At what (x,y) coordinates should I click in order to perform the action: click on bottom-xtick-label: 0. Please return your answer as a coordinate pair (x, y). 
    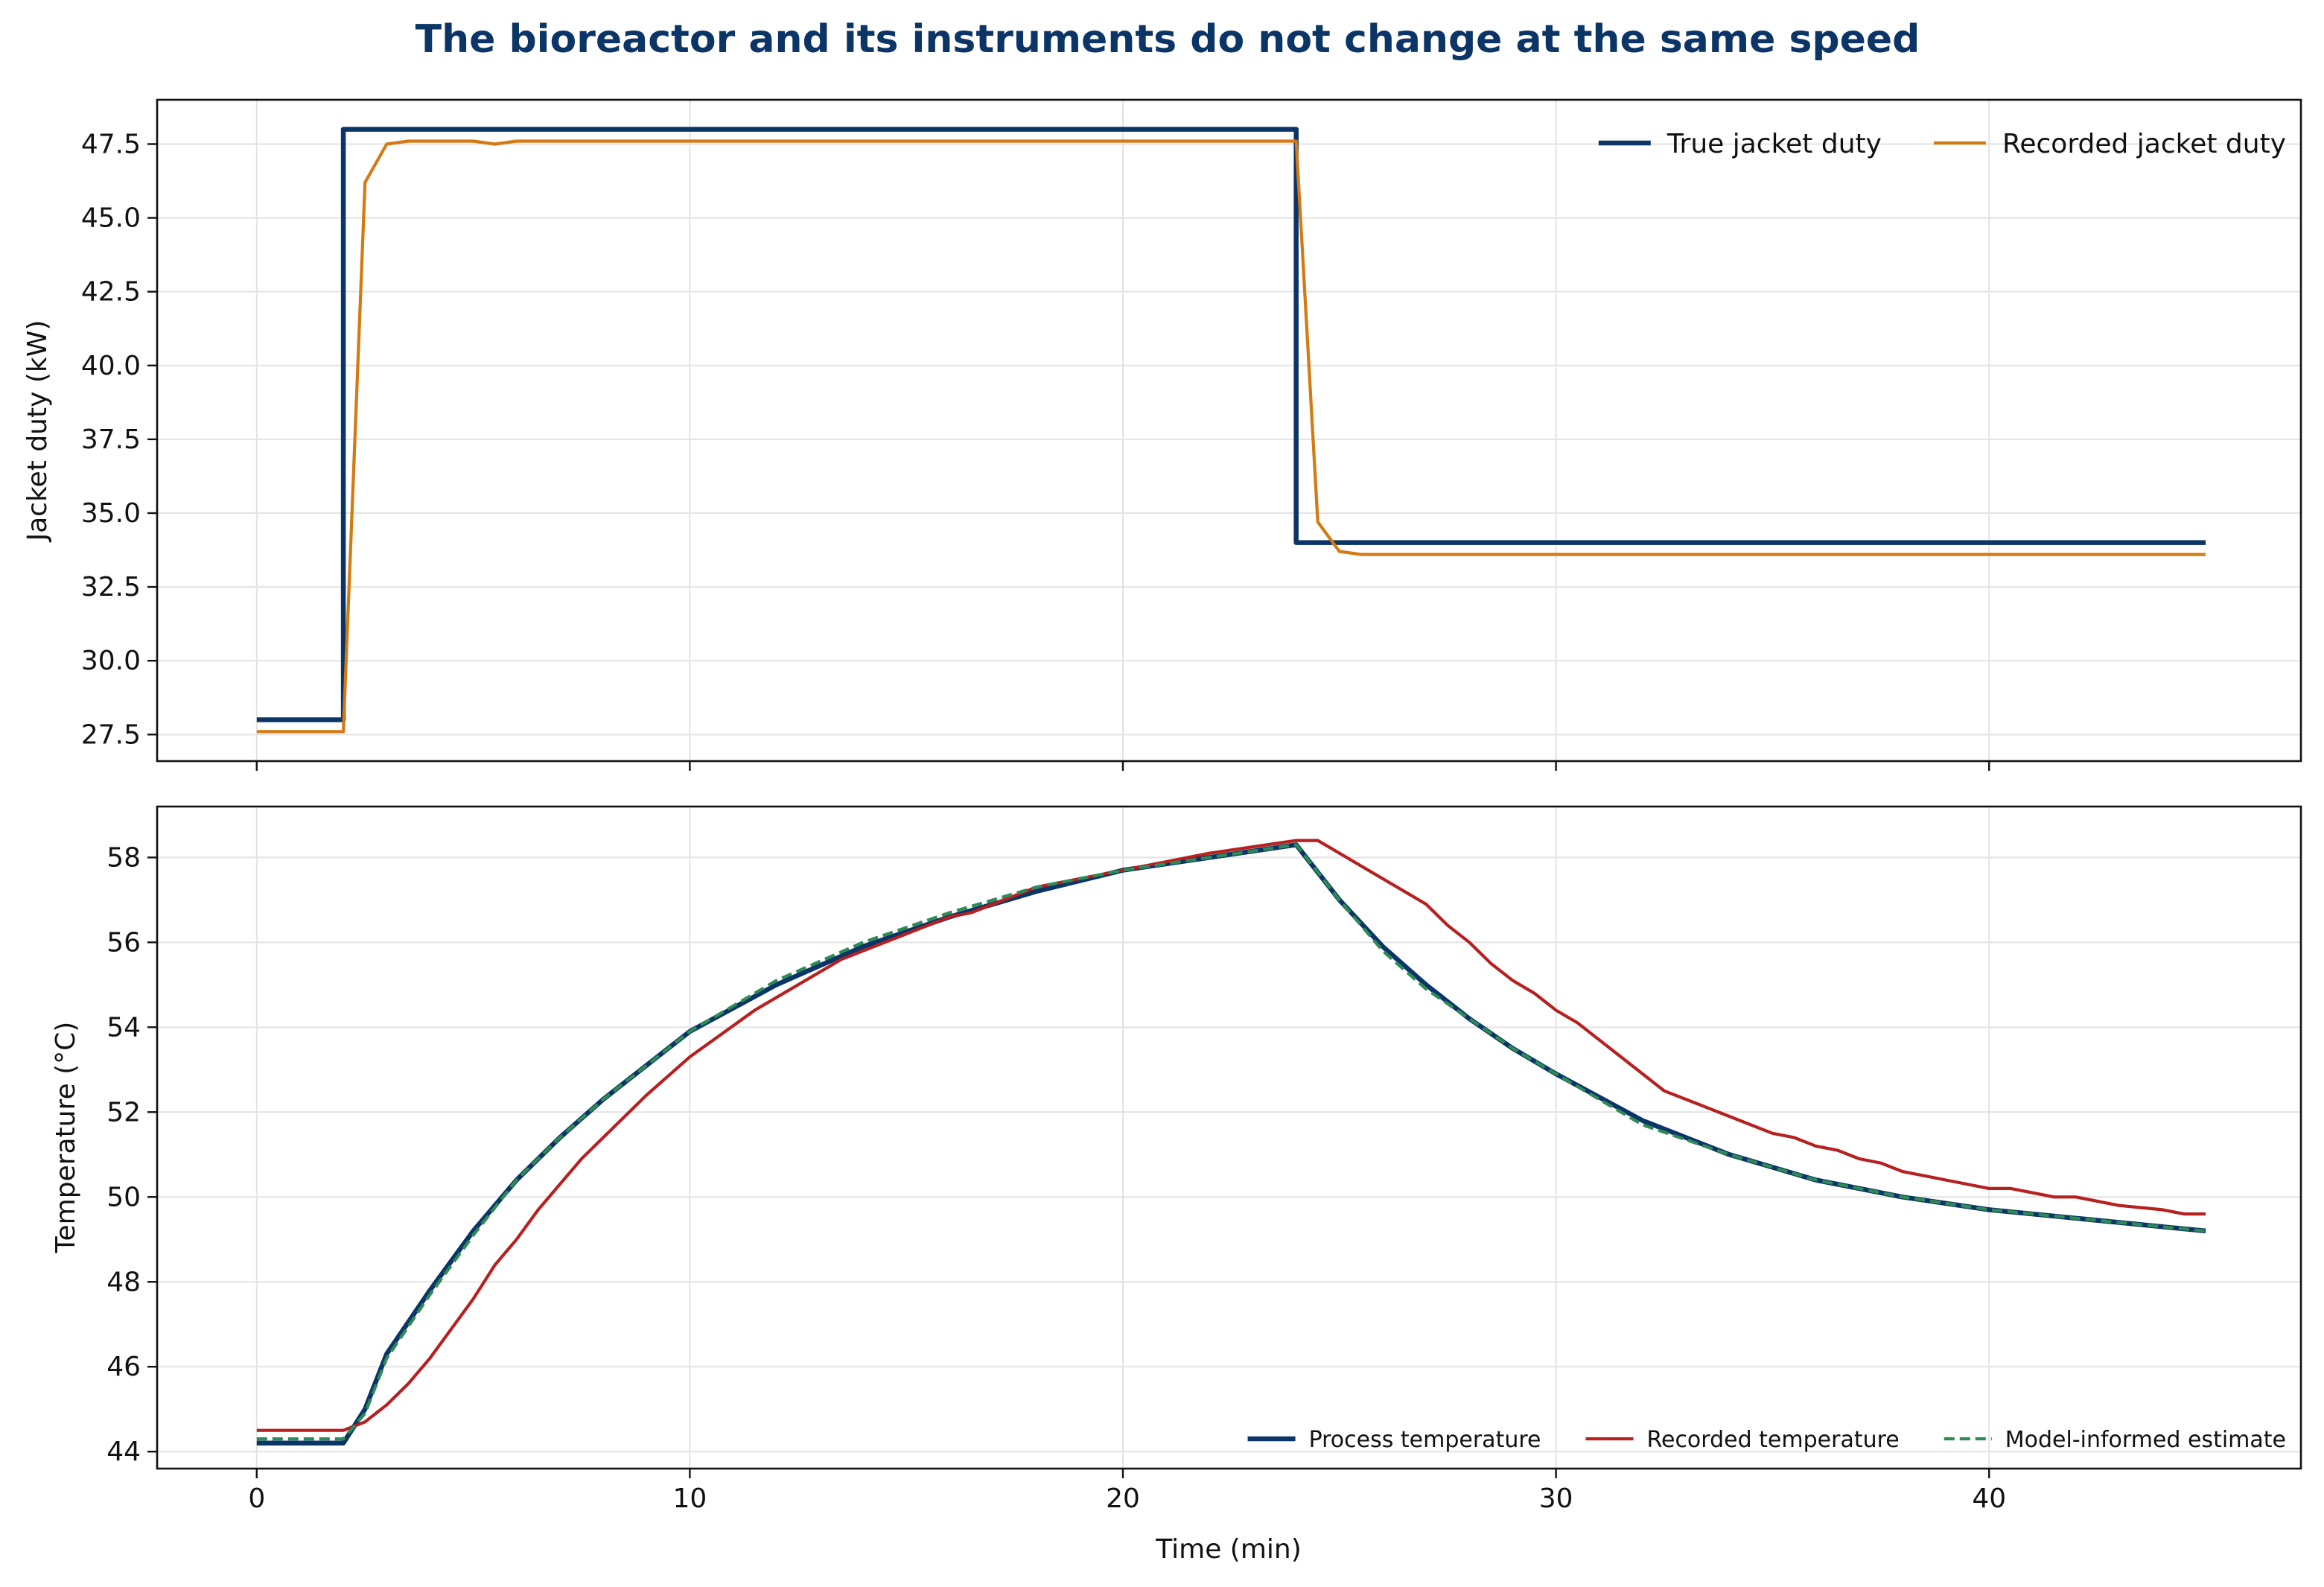
    Looking at the image, I should click on (256, 1498).